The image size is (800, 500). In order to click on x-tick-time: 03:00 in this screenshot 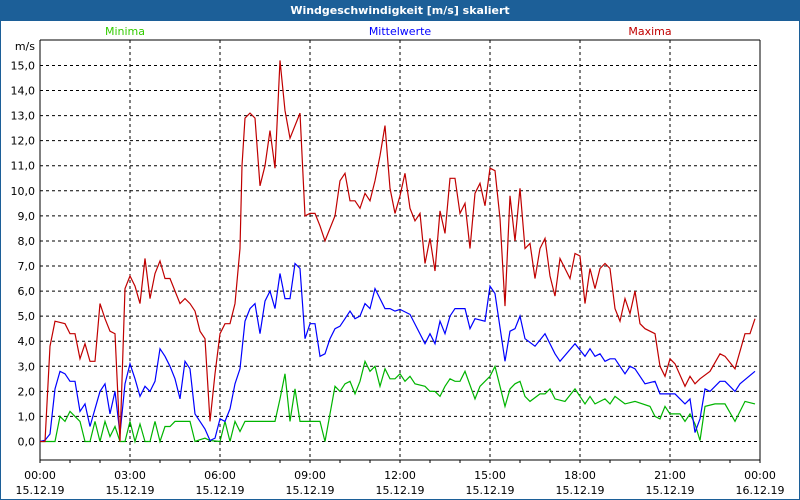, I will do `click(130, 475)`.